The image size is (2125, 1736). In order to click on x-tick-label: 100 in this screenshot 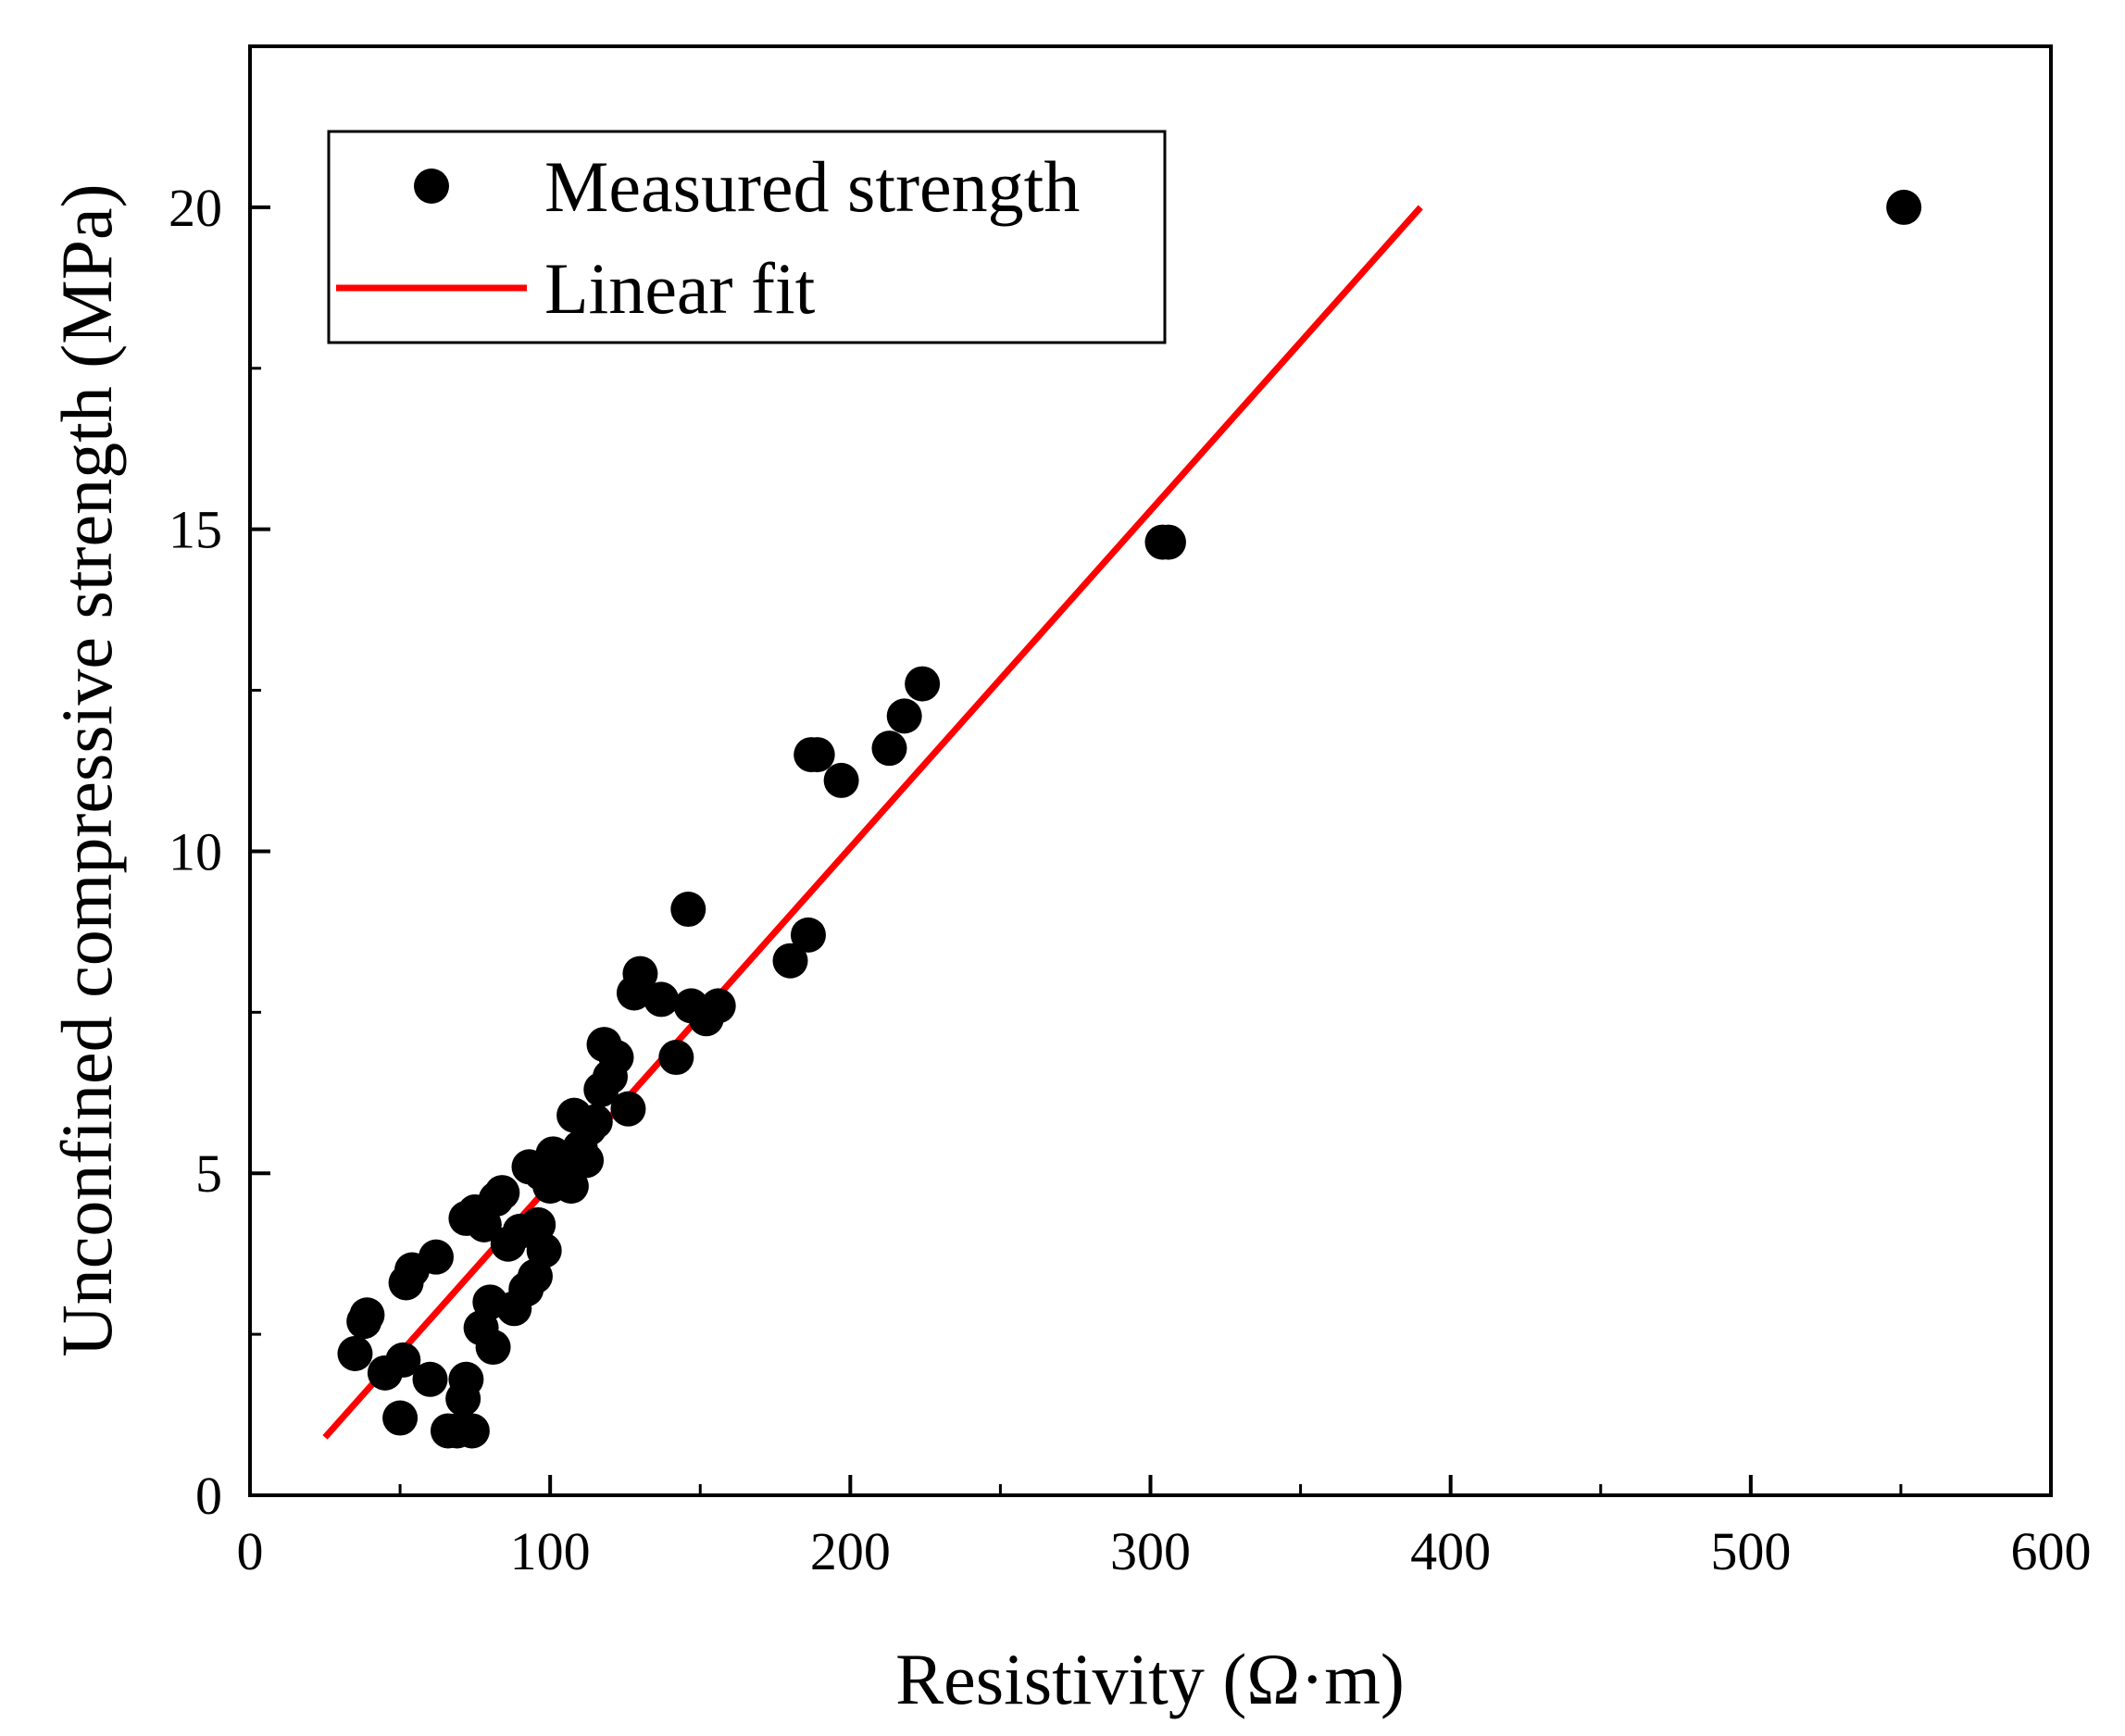, I will do `click(551, 1551)`.